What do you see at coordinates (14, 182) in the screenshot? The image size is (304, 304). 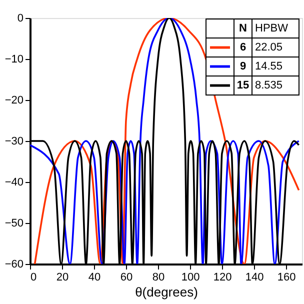 I see `y-tick-label: −40` at bounding box center [14, 182].